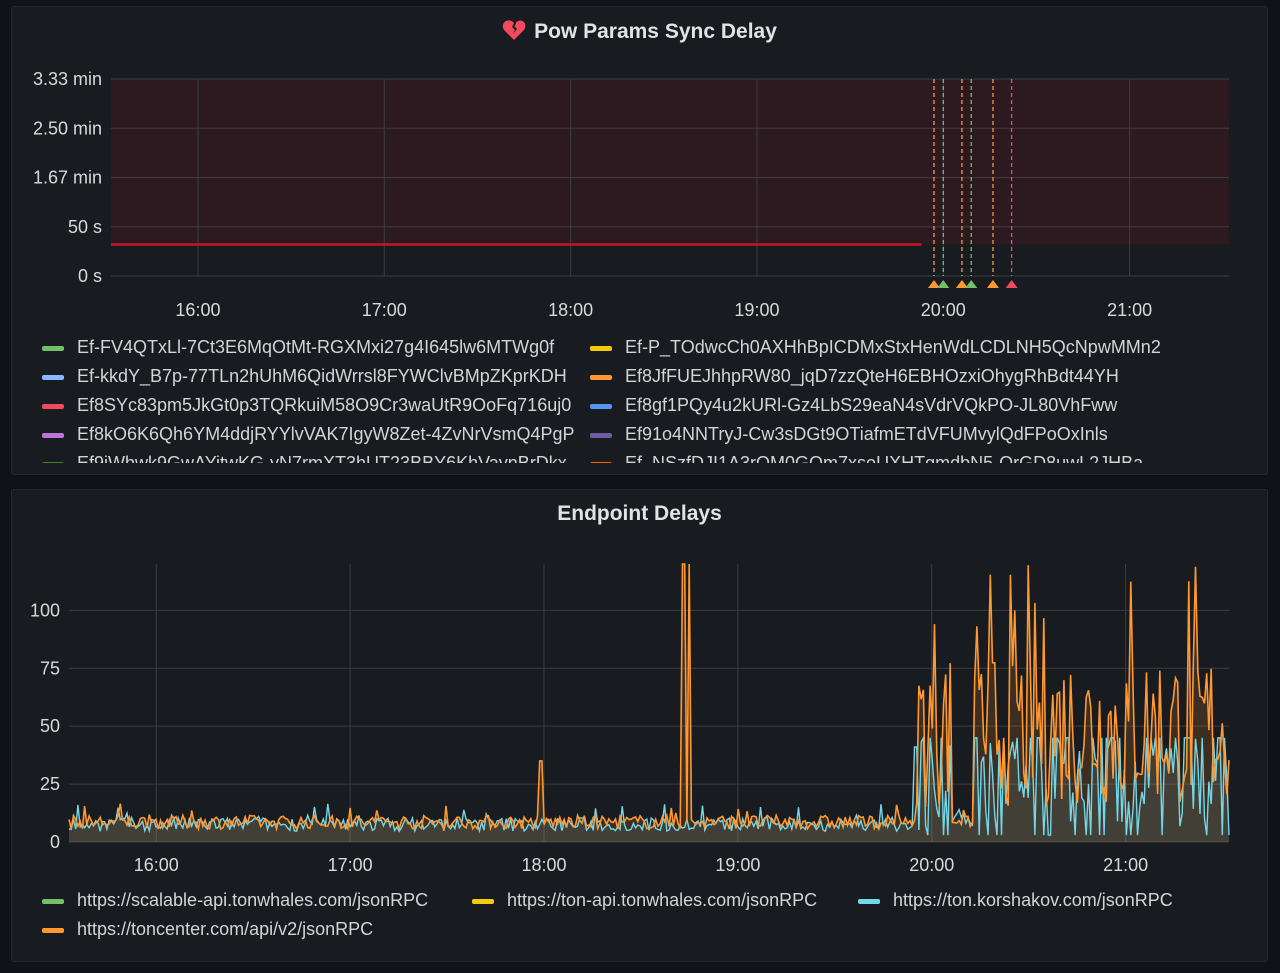 Image resolution: width=1280 pixels, height=973 pixels. What do you see at coordinates (225, 929) in the screenshot?
I see `legend-label: https://toncenter.com/api/v2/jsonRPC` at bounding box center [225, 929].